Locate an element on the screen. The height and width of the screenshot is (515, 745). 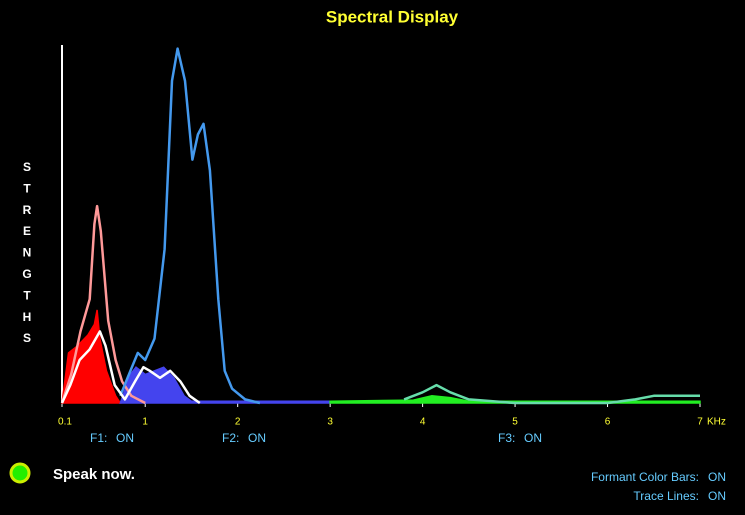
x-tick-label: 0.1 is located at coordinates (65, 422).